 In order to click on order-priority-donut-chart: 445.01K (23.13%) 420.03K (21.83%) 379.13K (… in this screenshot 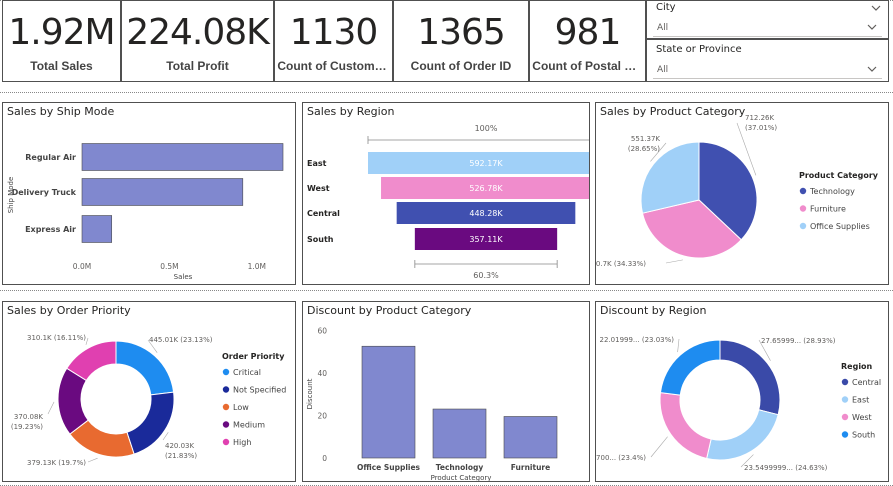, I will do `click(148, 400)`.